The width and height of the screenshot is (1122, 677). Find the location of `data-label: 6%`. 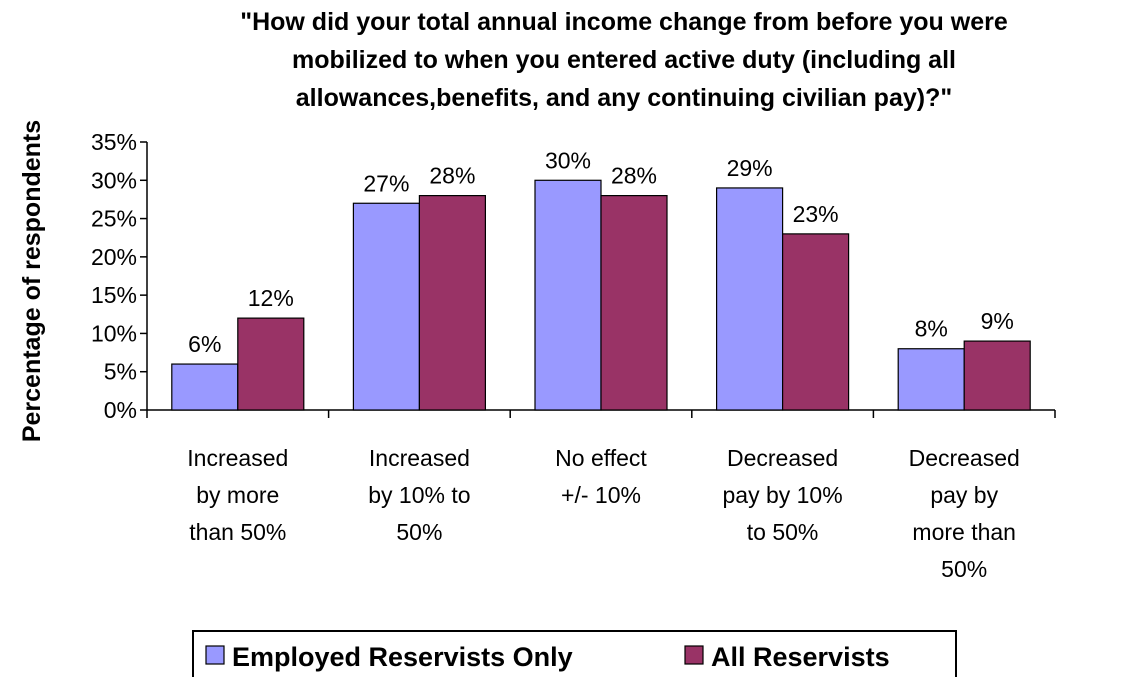

data-label: 6% is located at coordinates (204, 344).